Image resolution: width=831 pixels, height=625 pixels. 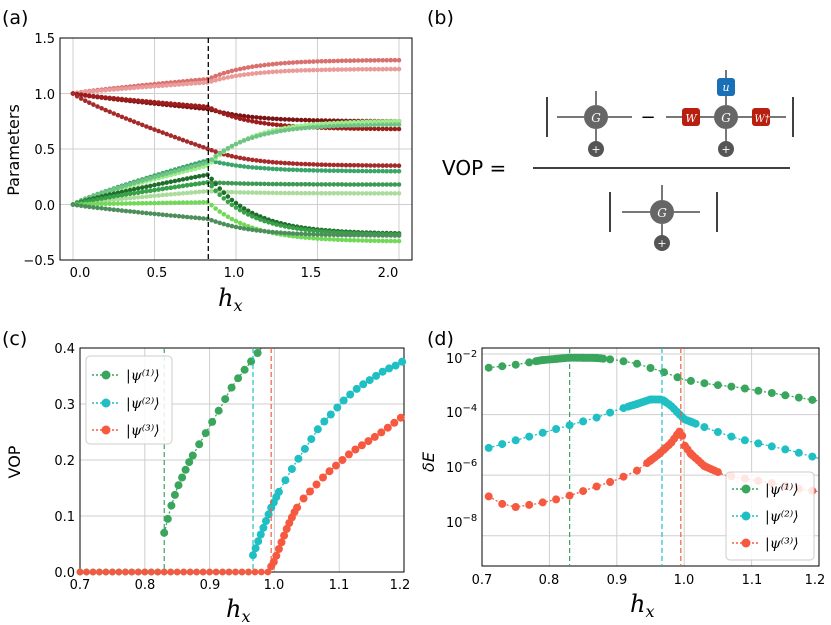 What do you see at coordinates (661, 243) in the screenshot?
I see `plus-node-3-label: +` at bounding box center [661, 243].